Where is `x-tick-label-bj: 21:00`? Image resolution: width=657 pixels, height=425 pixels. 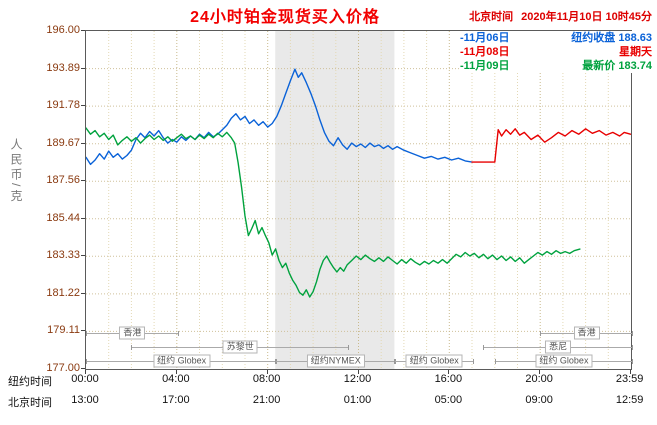 x-tick-label-bj: 21:00 is located at coordinates (266, 400).